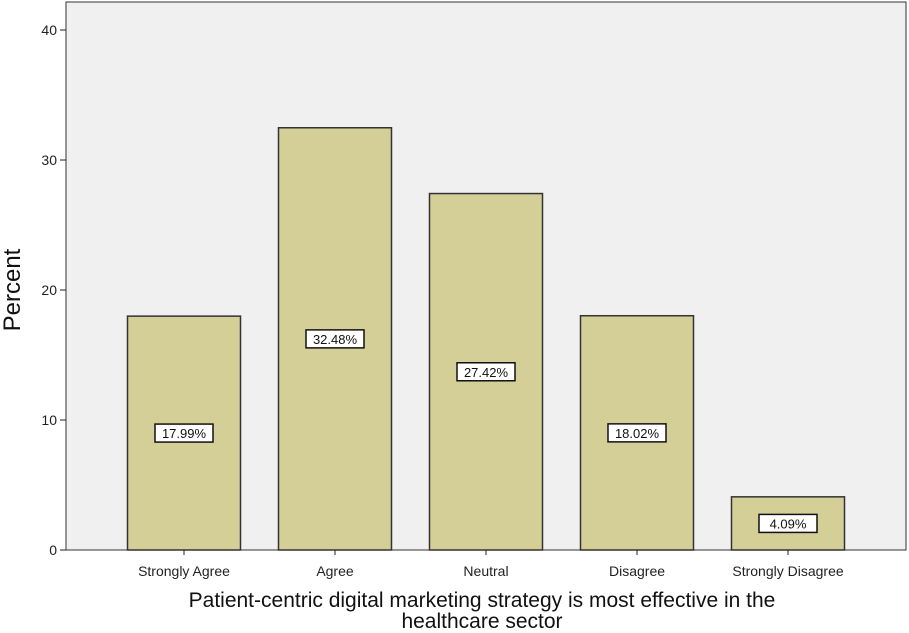  Describe the element at coordinates (49, 30) in the screenshot. I see `y-tick-label: 40` at that location.